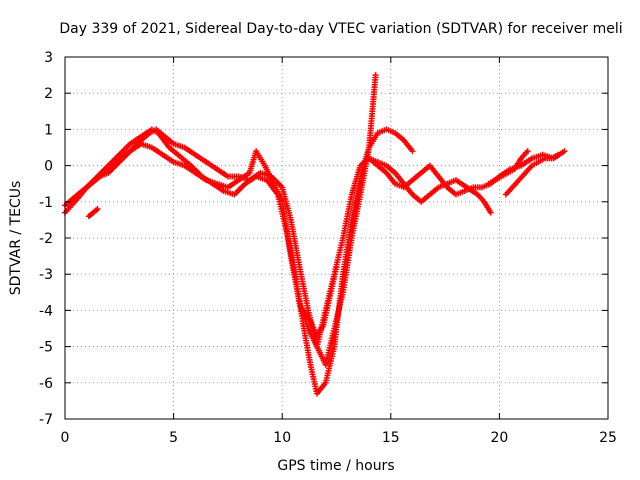 The height and width of the screenshot is (480, 640). Describe the element at coordinates (48, 94) in the screenshot. I see `y-tick-label: 2` at that location.